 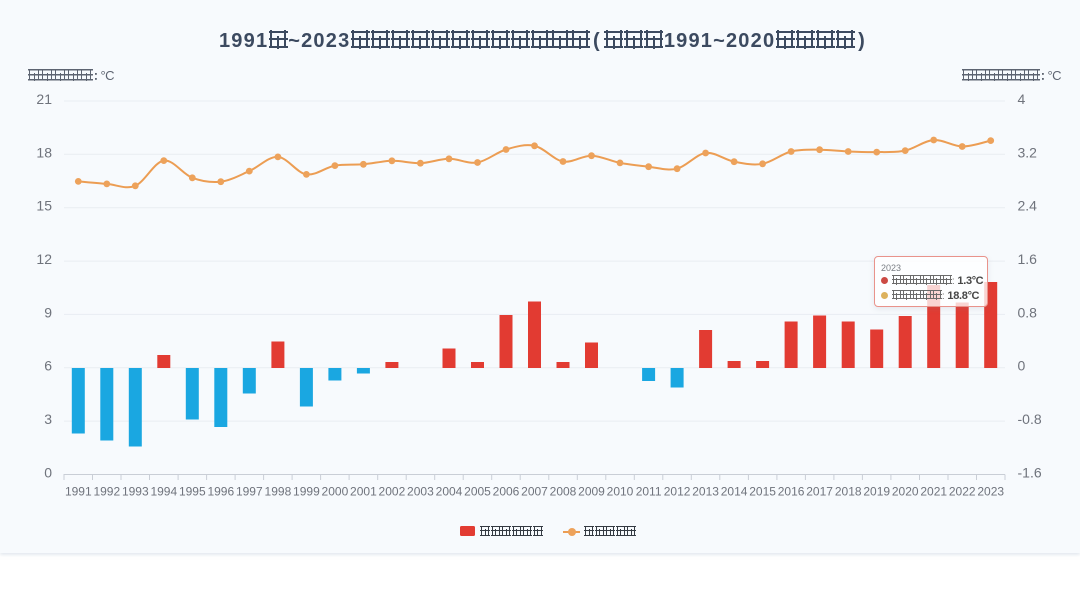 What do you see at coordinates (1030, 472) in the screenshot?
I see `svg-text: -1.6` at bounding box center [1030, 472].